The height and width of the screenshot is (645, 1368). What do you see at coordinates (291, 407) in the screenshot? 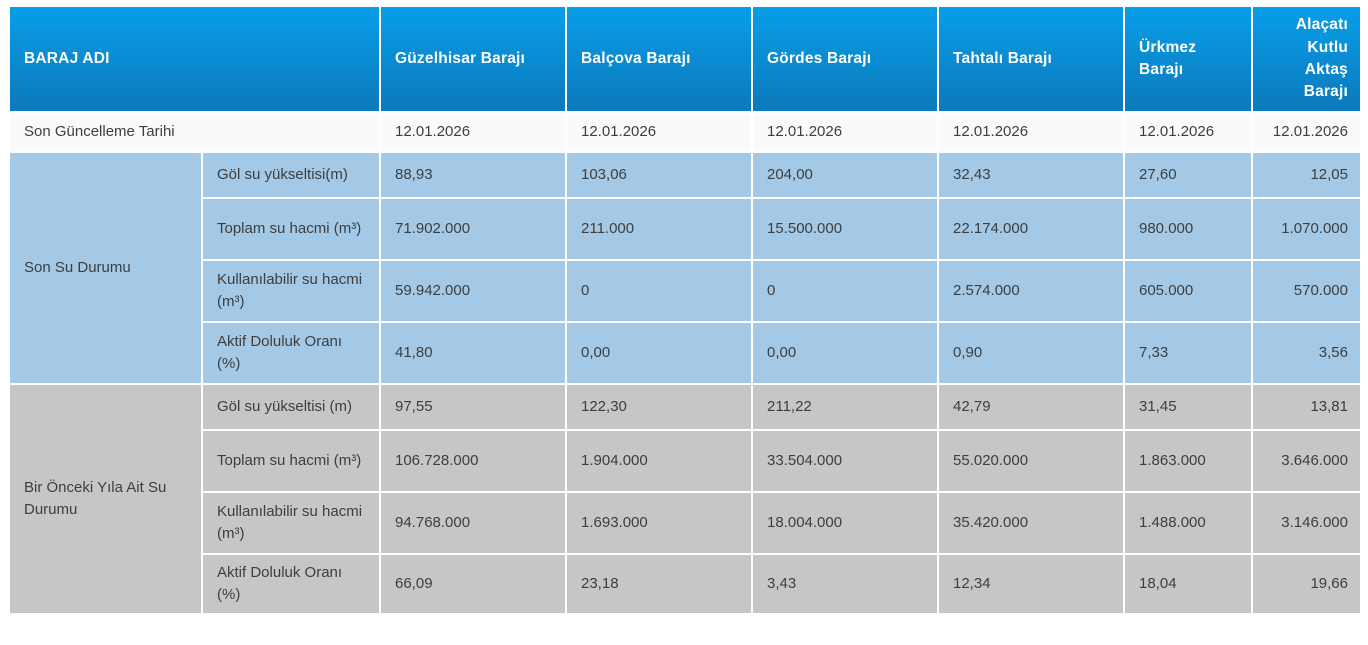
I see `metric-label: Göl su yükseltisi (m)` at bounding box center [291, 407].